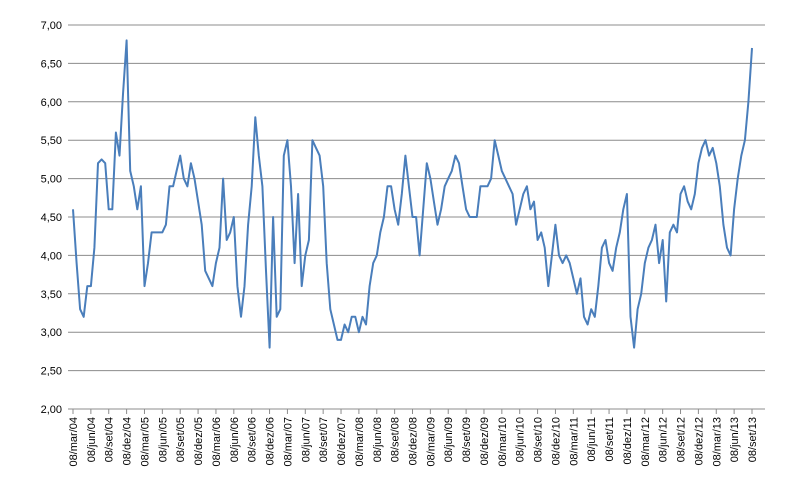  Describe the element at coordinates (378, 439) in the screenshot. I see `x-tick-label: 08/jun/08` at that location.